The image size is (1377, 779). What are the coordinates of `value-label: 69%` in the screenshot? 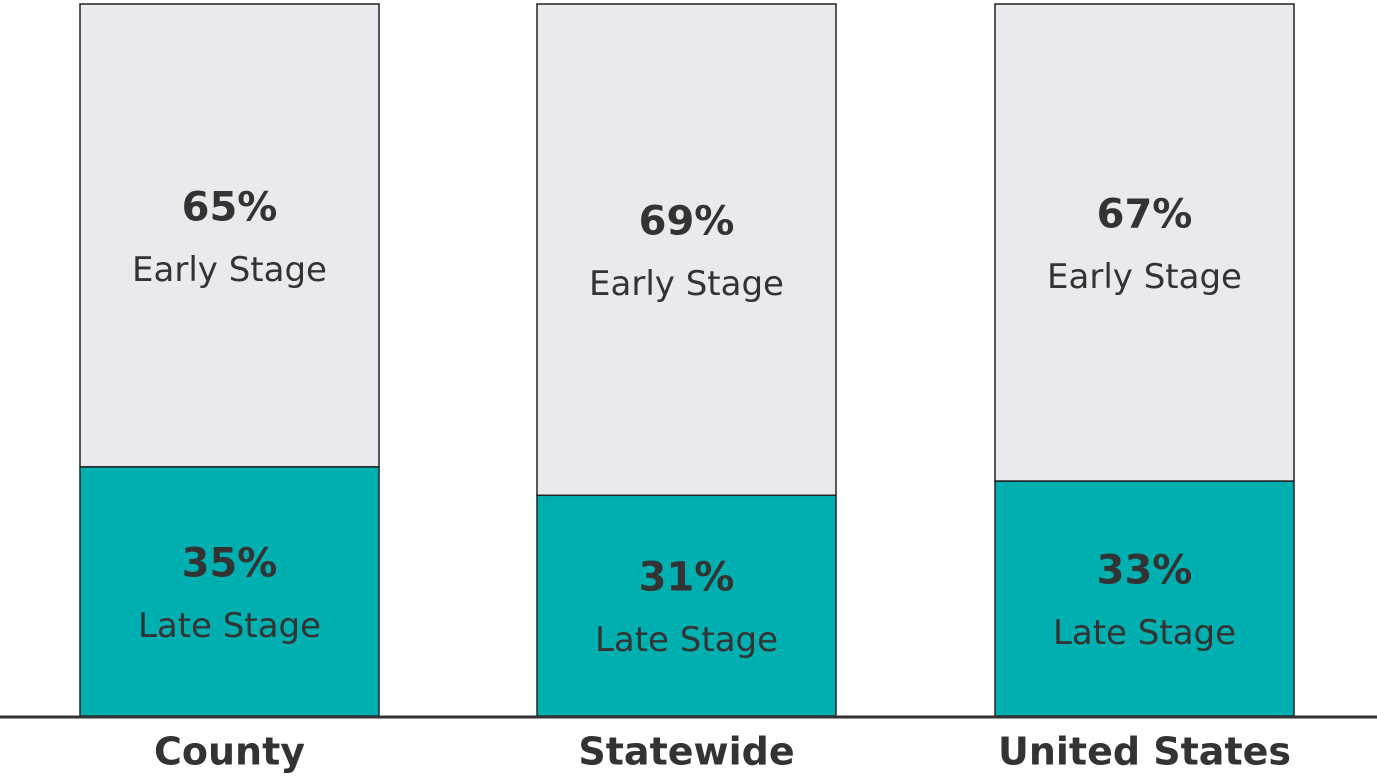 It's located at (687, 222).